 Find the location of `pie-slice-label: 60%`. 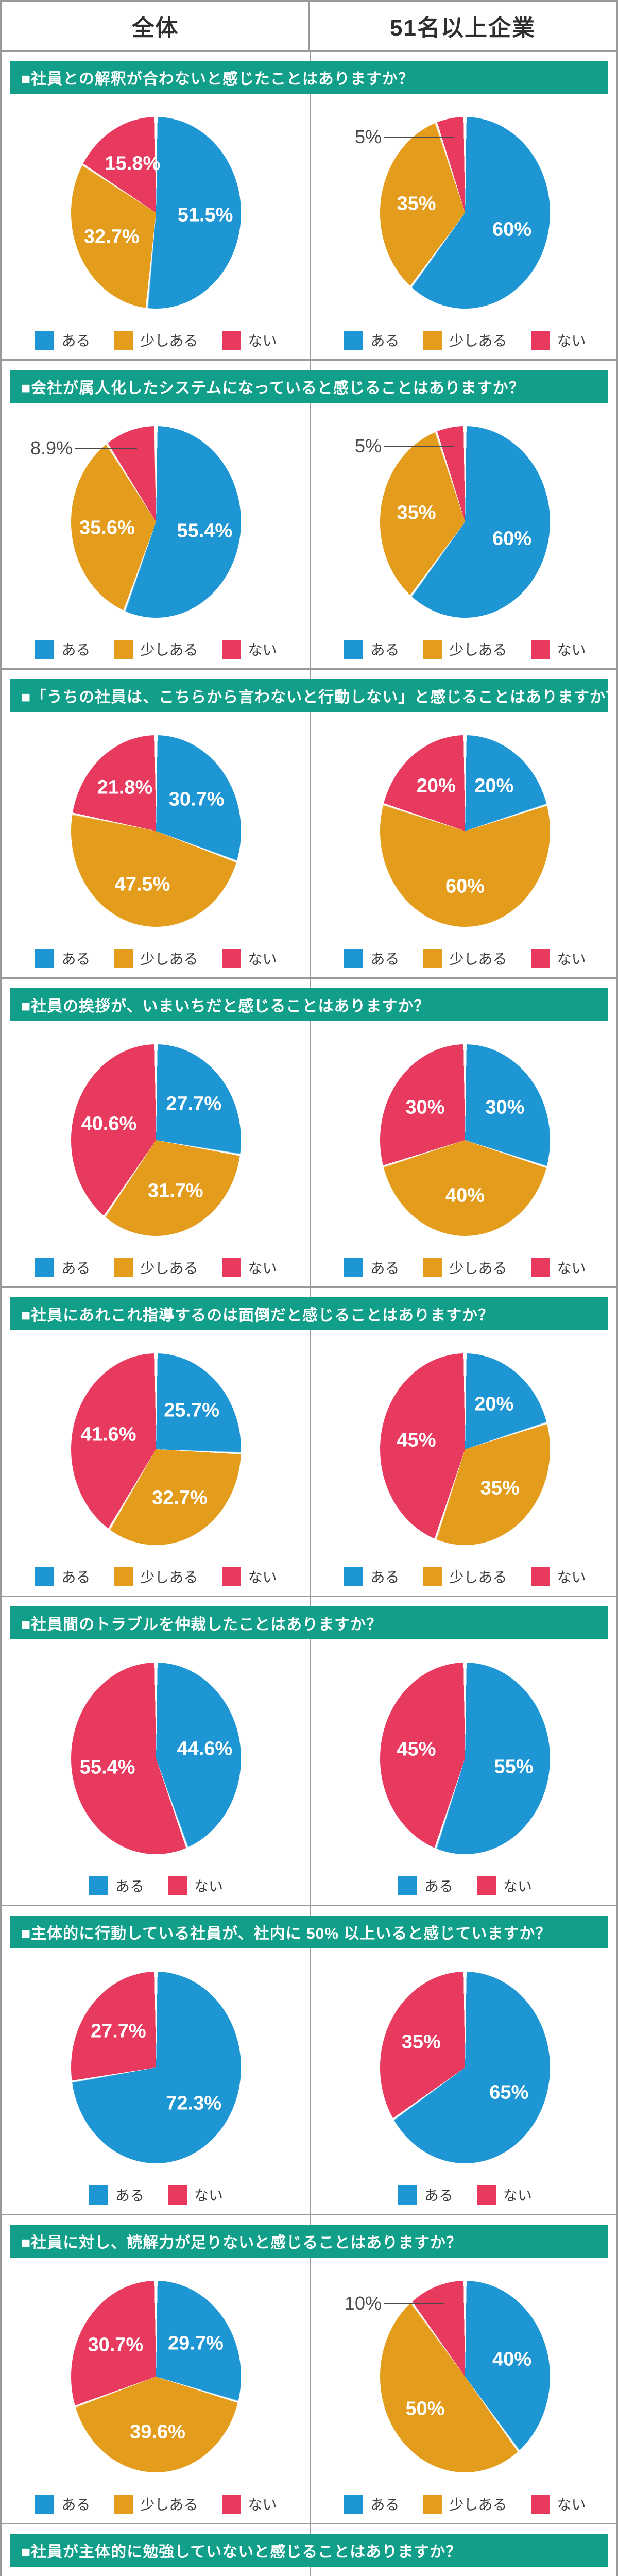

pie-slice-label: 60% is located at coordinates (512, 229).